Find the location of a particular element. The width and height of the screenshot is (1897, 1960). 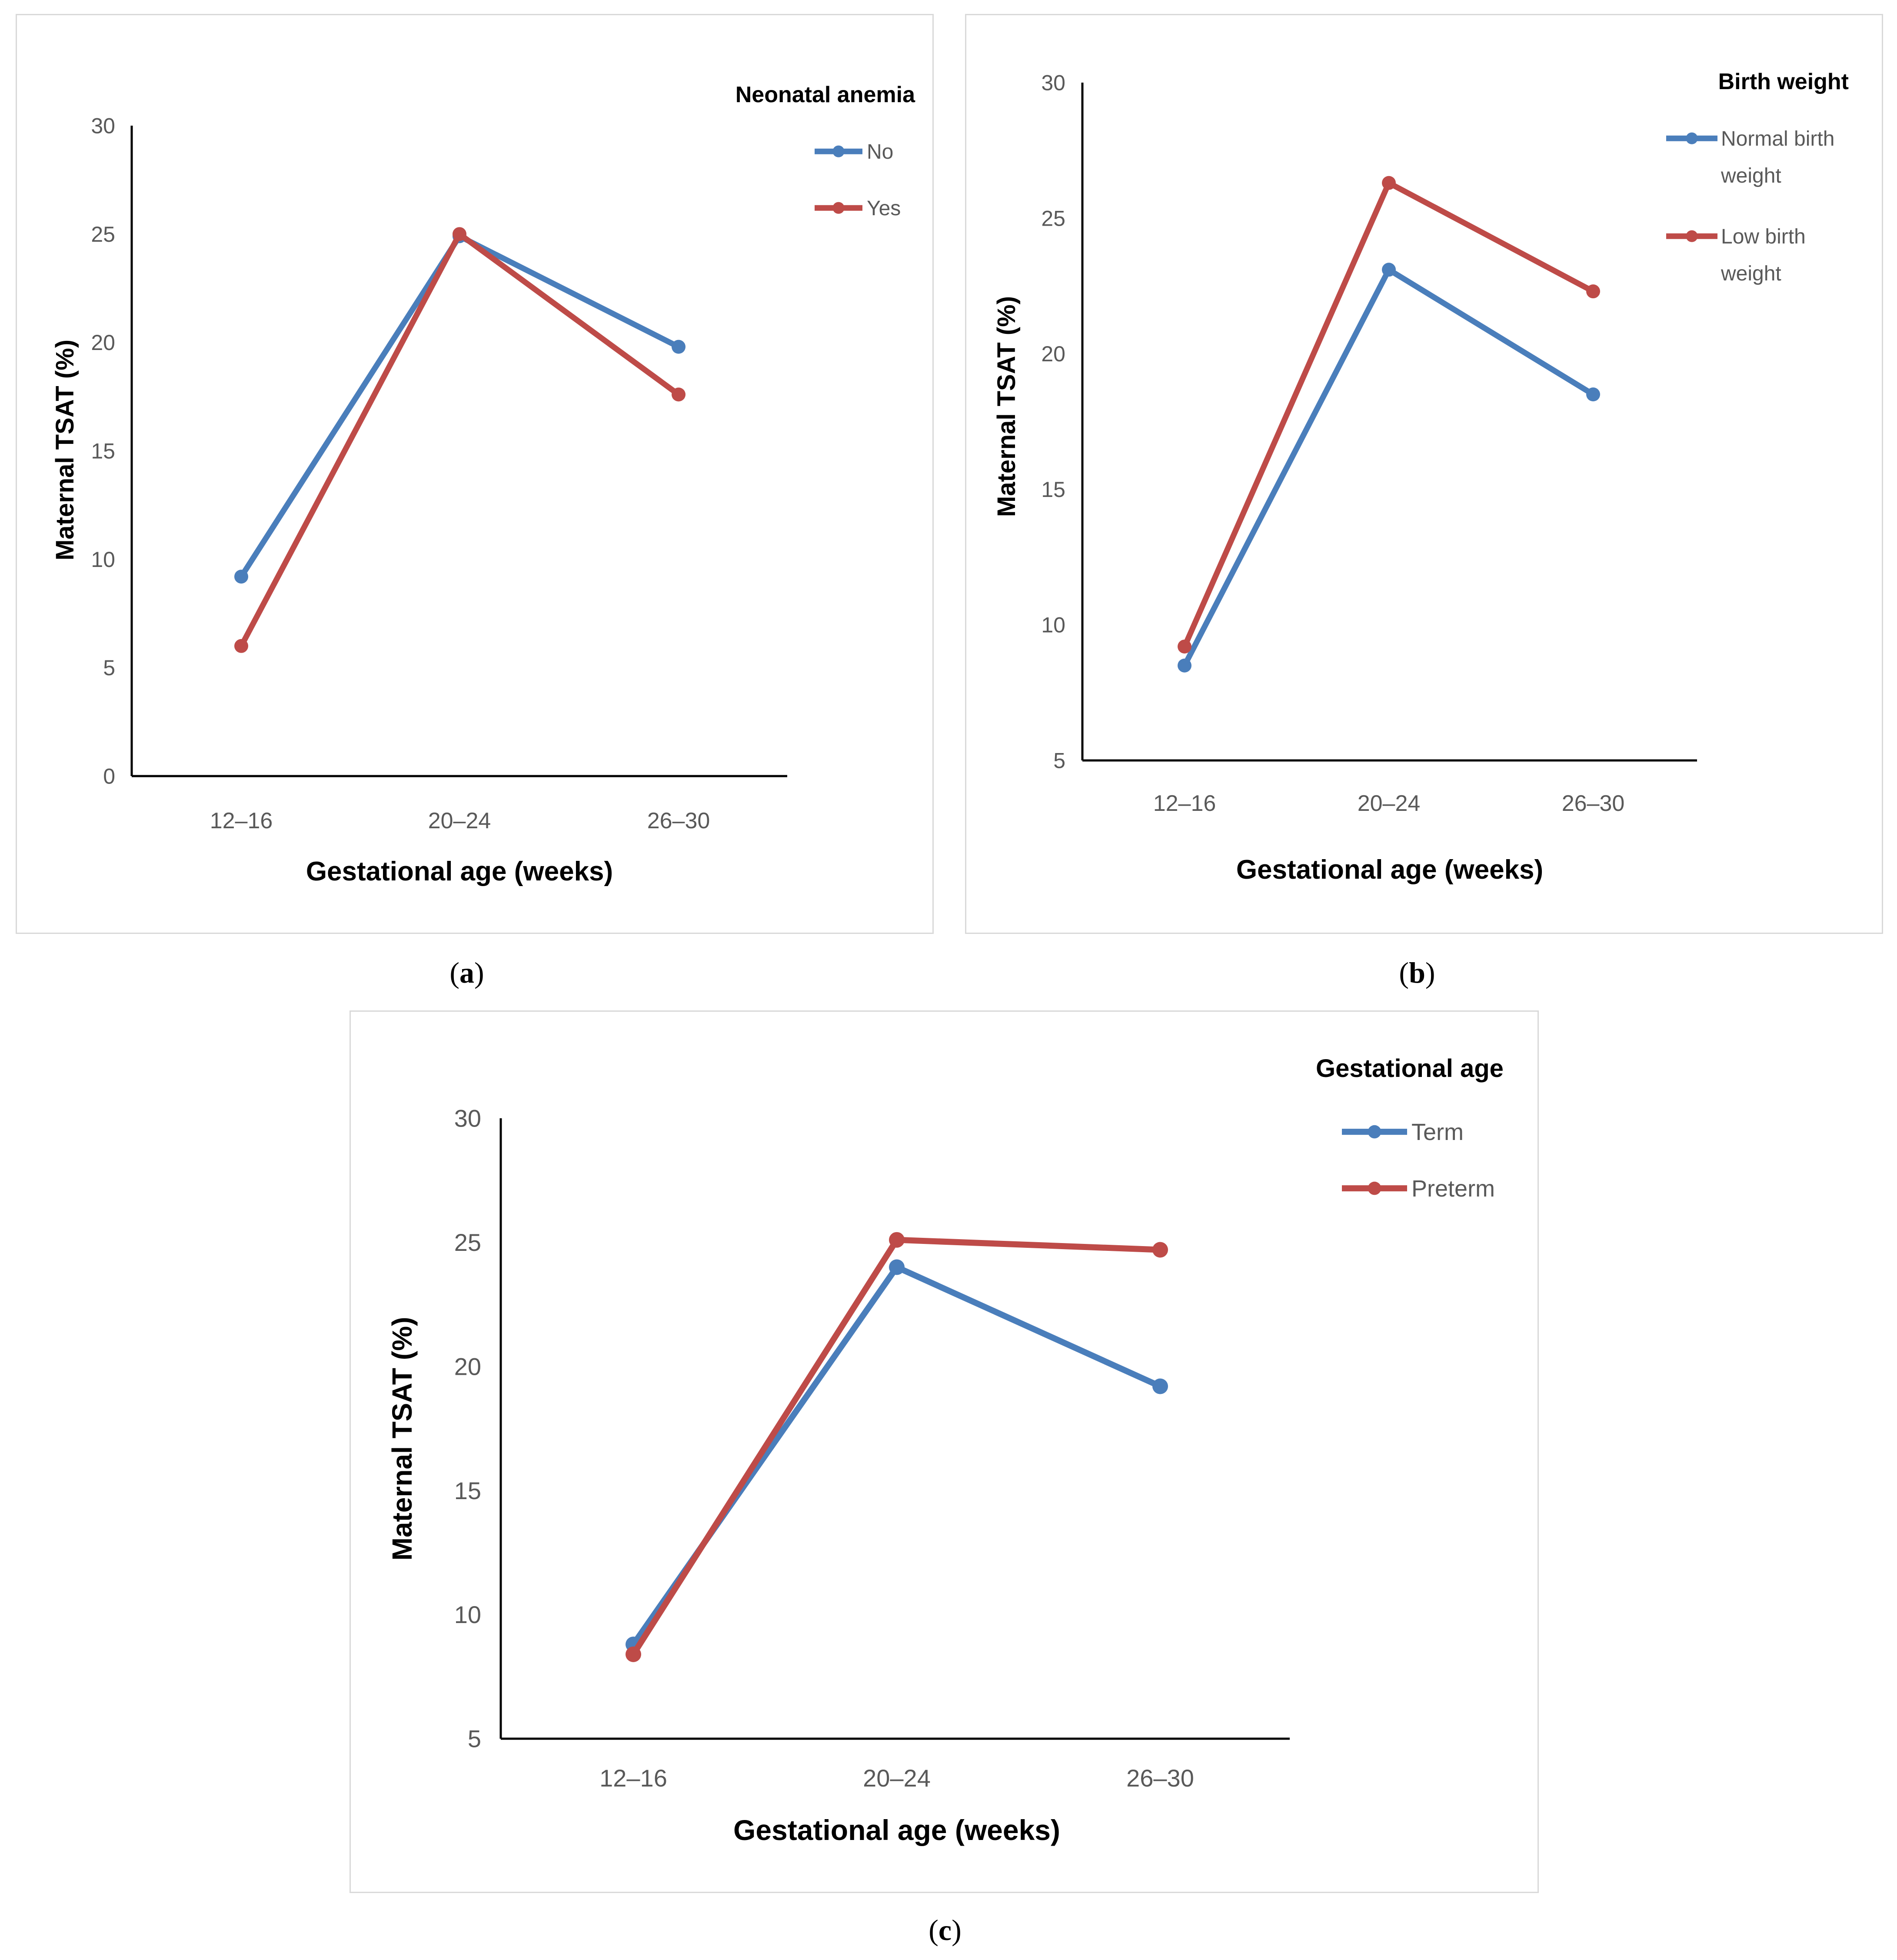

chart-c-series is located at coordinates (897, 1447).